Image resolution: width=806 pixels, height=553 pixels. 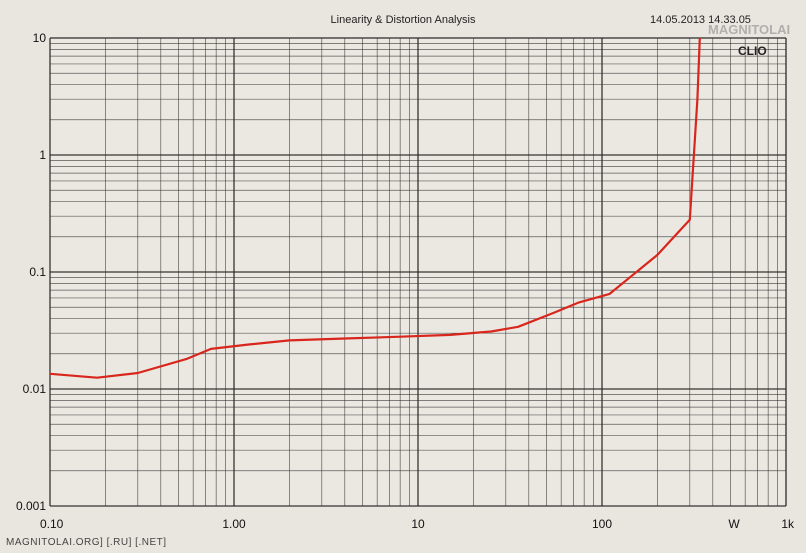 What do you see at coordinates (52, 524) in the screenshot?
I see `x-tick-label: 0.10` at bounding box center [52, 524].